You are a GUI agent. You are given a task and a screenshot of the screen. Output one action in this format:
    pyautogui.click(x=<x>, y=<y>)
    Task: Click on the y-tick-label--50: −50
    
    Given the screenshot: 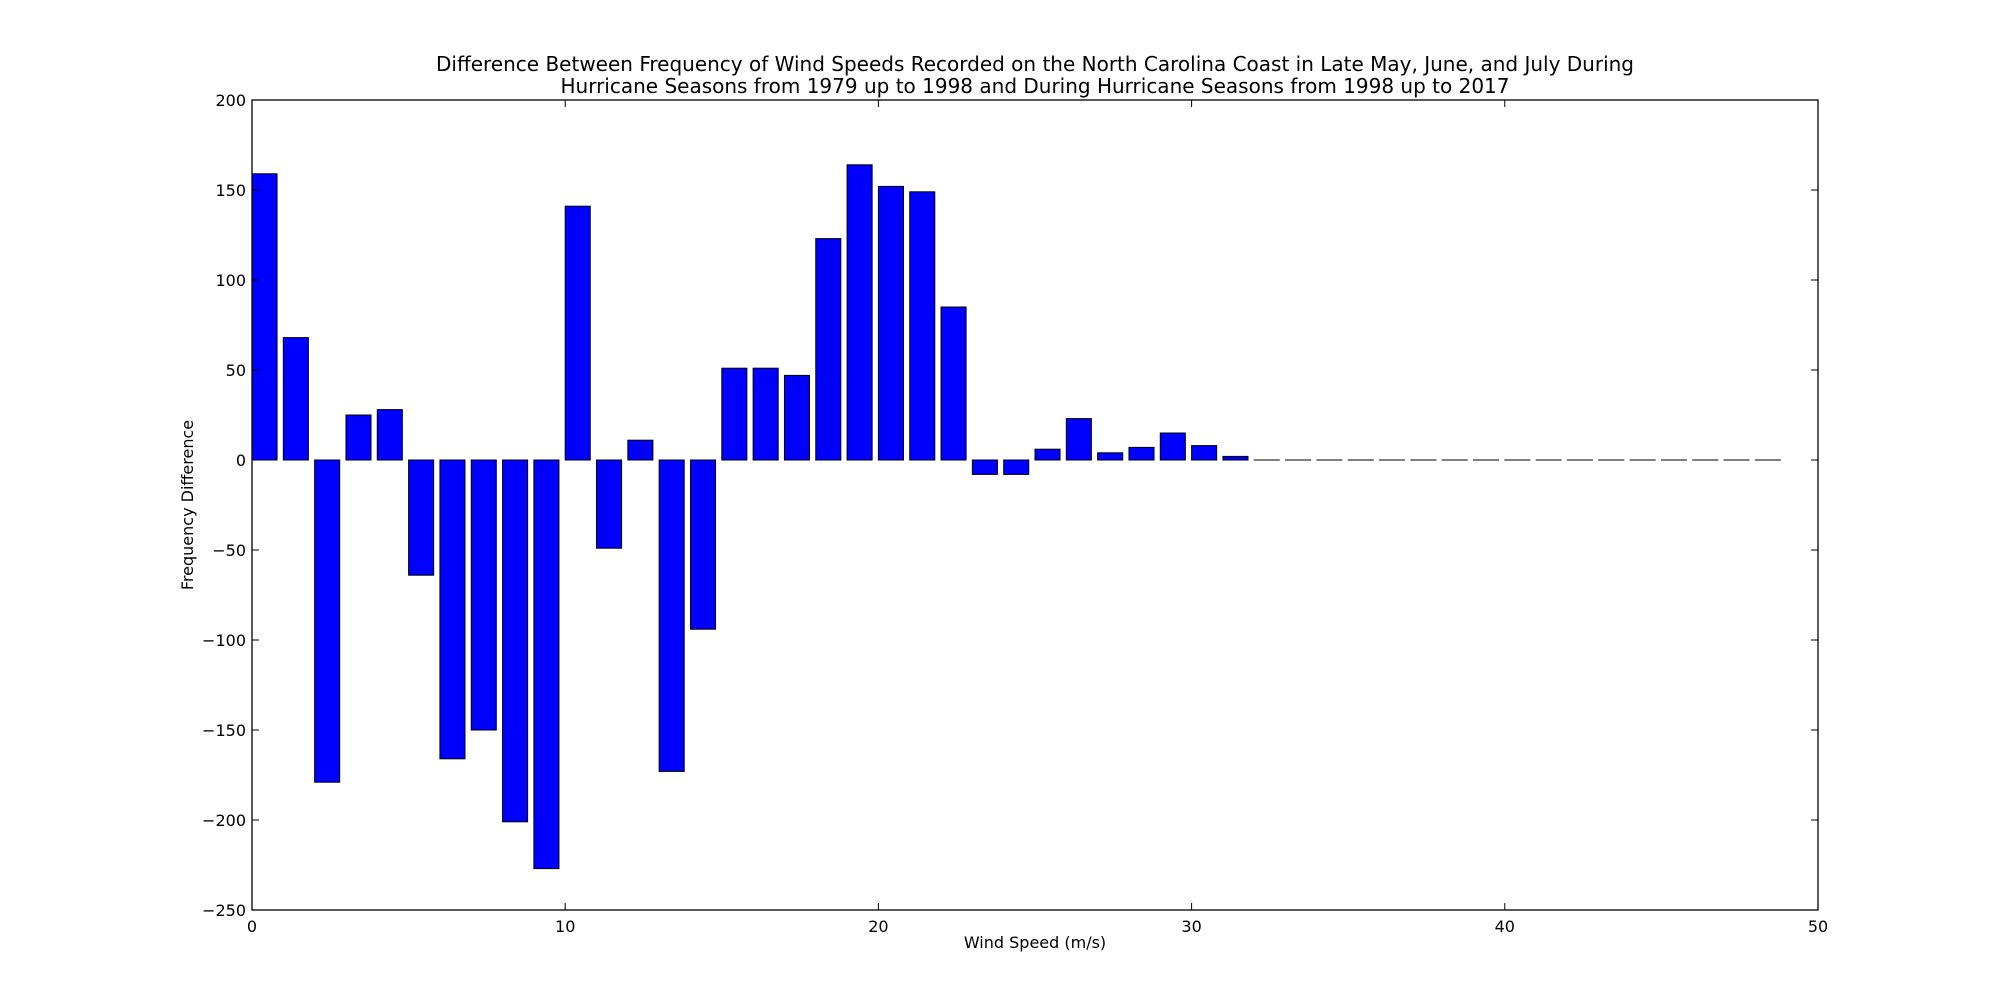 What is the action you would take?
    pyautogui.click(x=229, y=550)
    